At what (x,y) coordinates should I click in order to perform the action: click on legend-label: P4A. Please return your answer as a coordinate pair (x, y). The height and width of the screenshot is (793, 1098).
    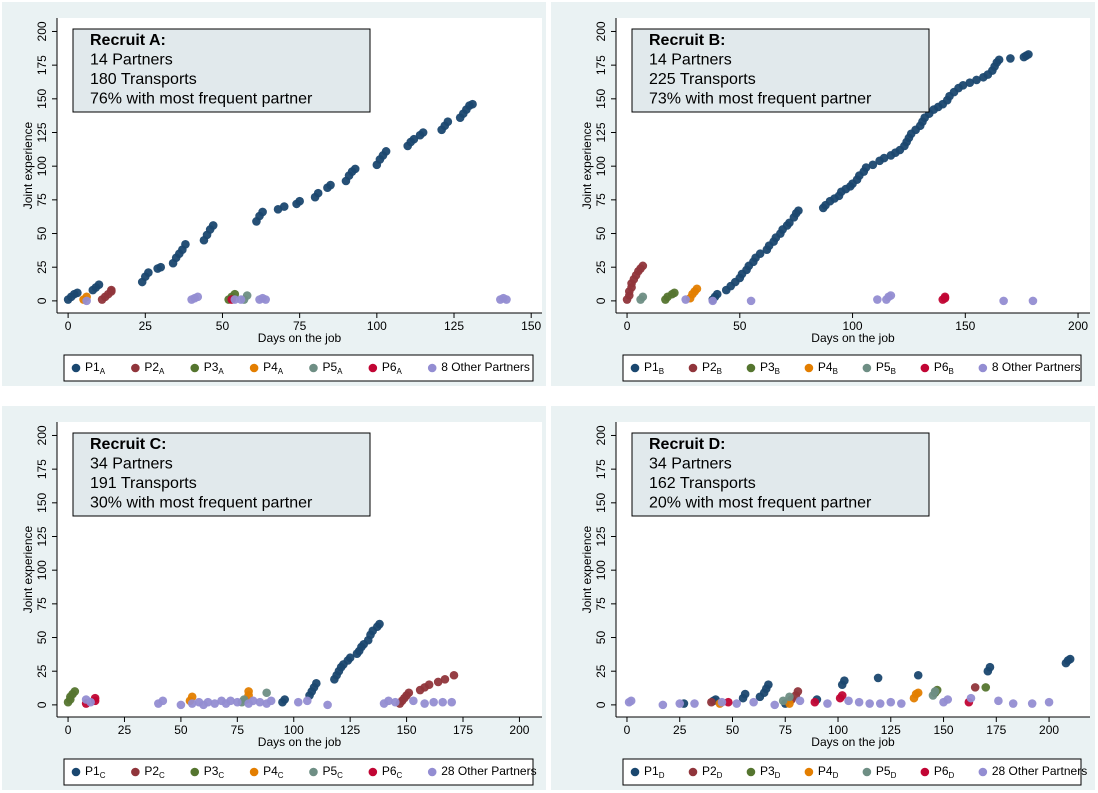
    Looking at the image, I should click on (273, 368).